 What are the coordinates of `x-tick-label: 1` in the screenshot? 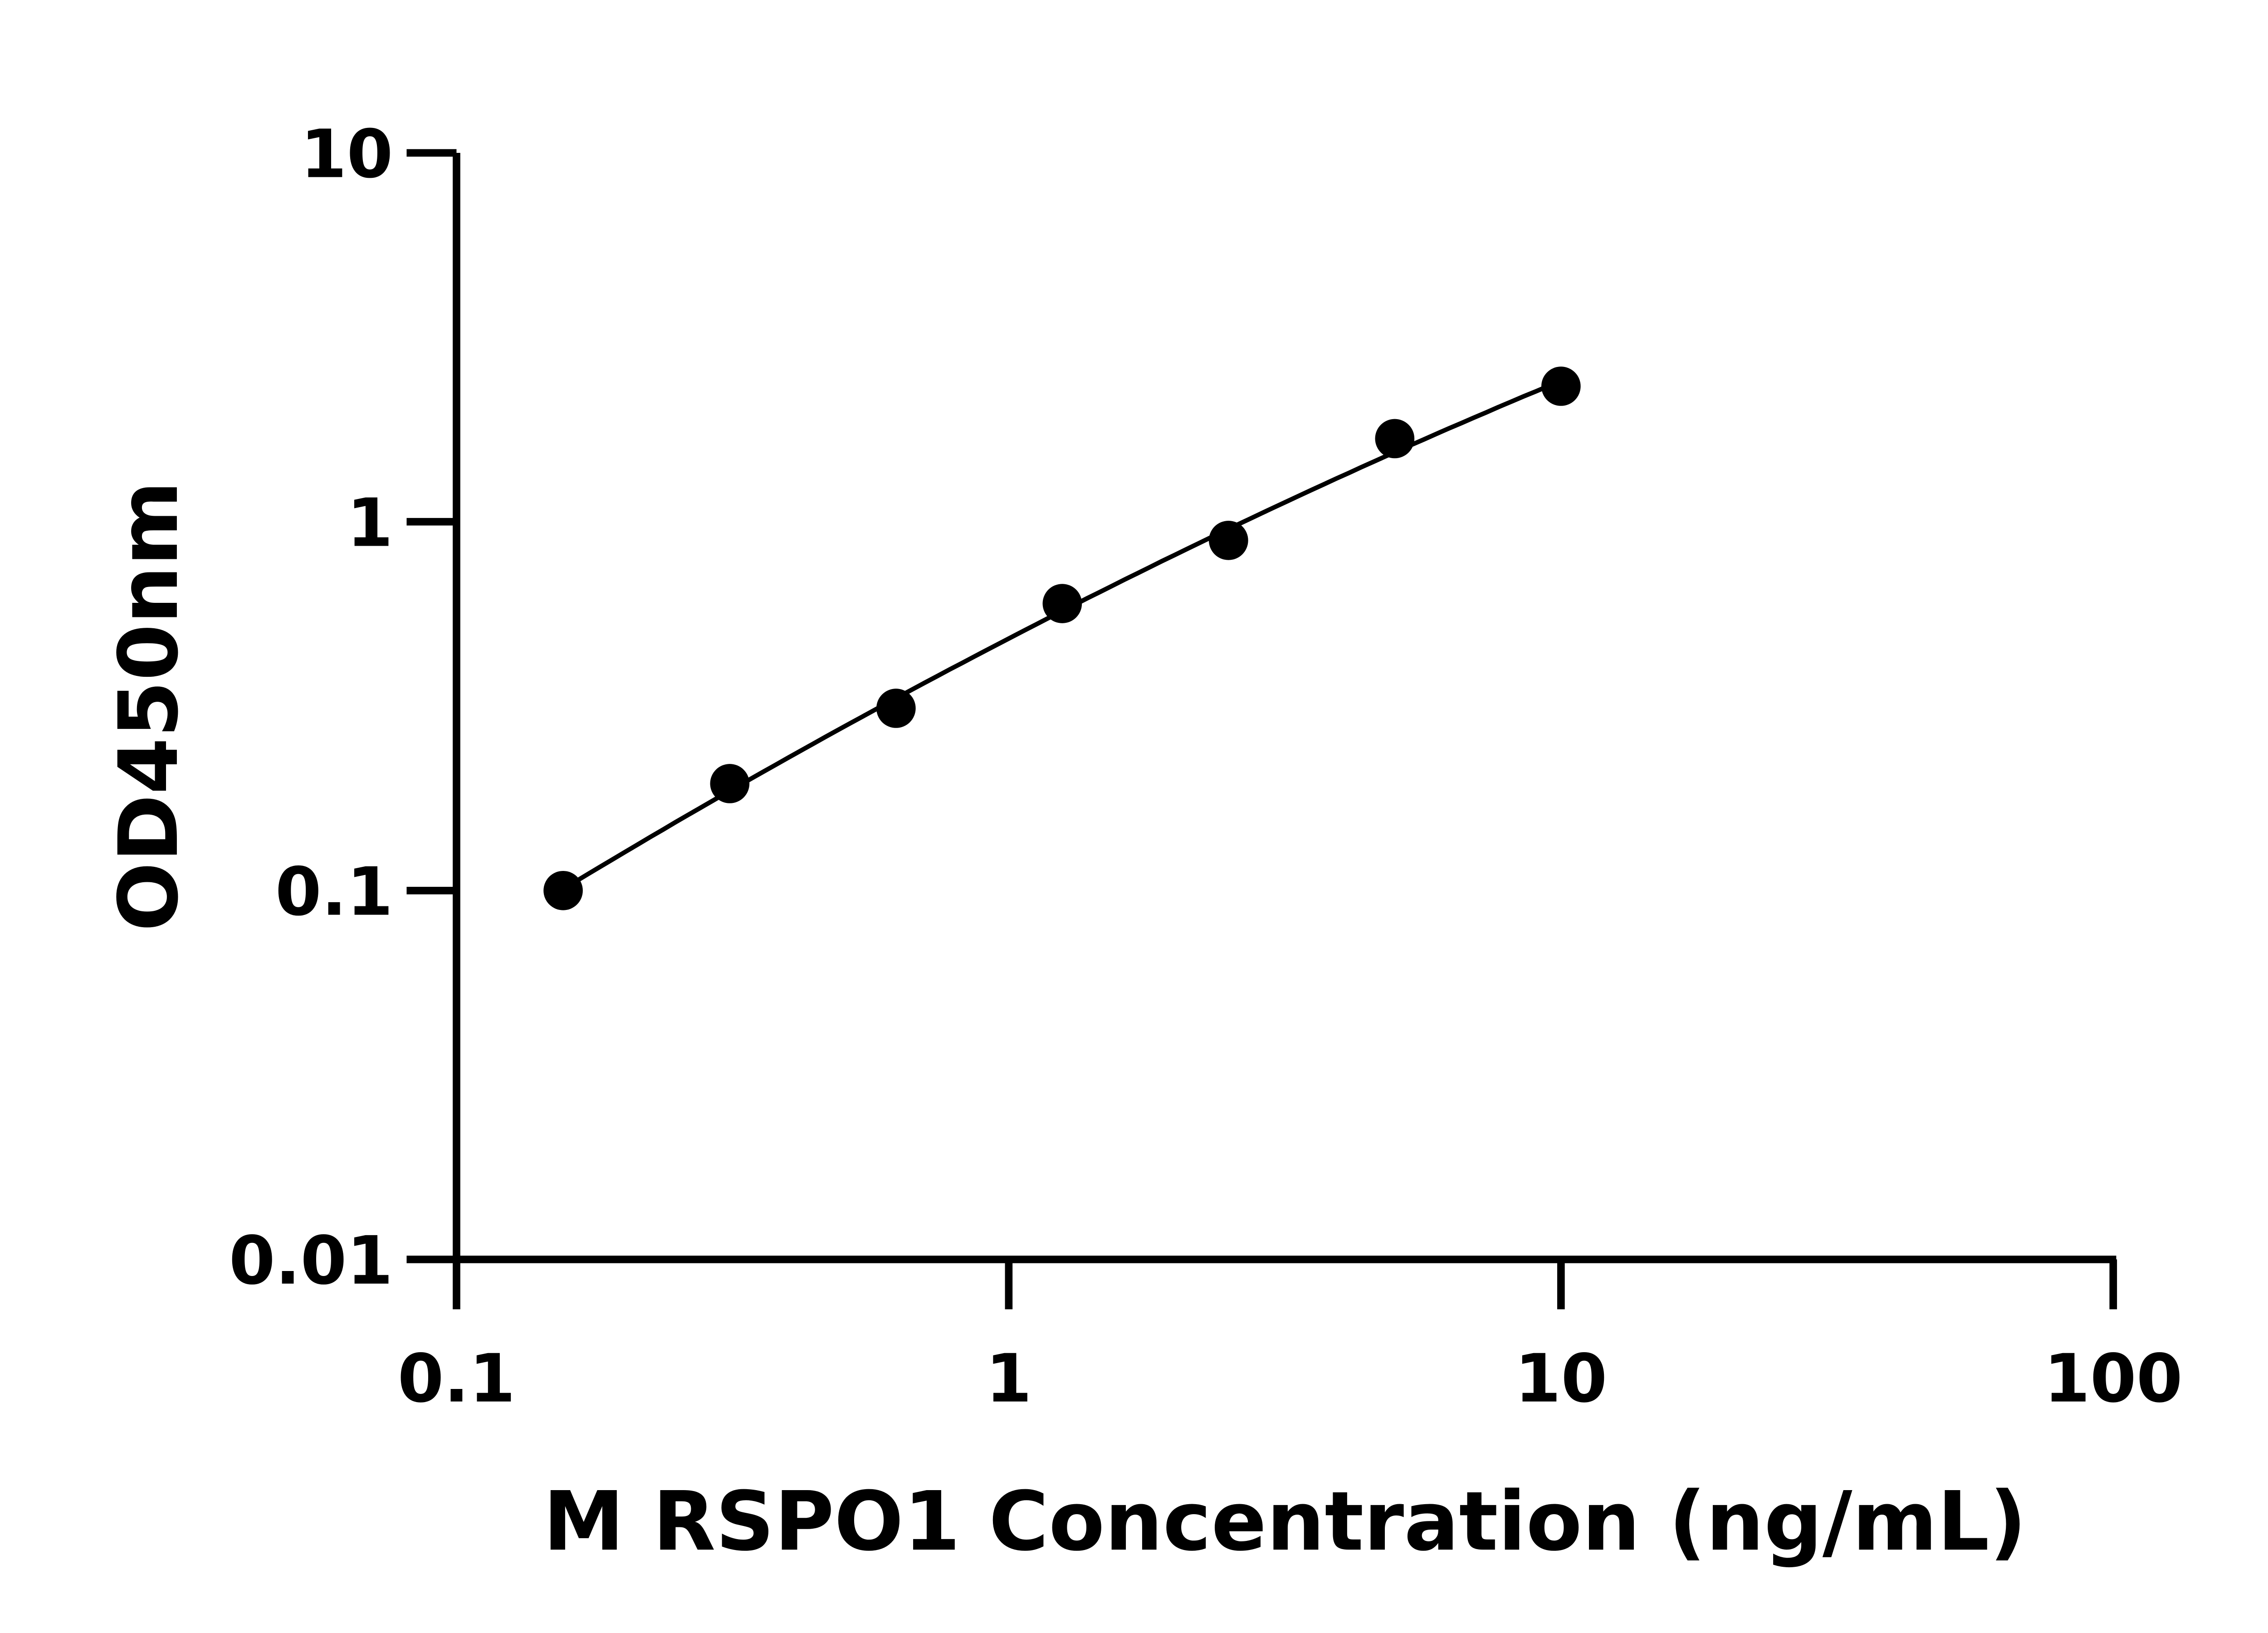 It's located at (1009, 1379).